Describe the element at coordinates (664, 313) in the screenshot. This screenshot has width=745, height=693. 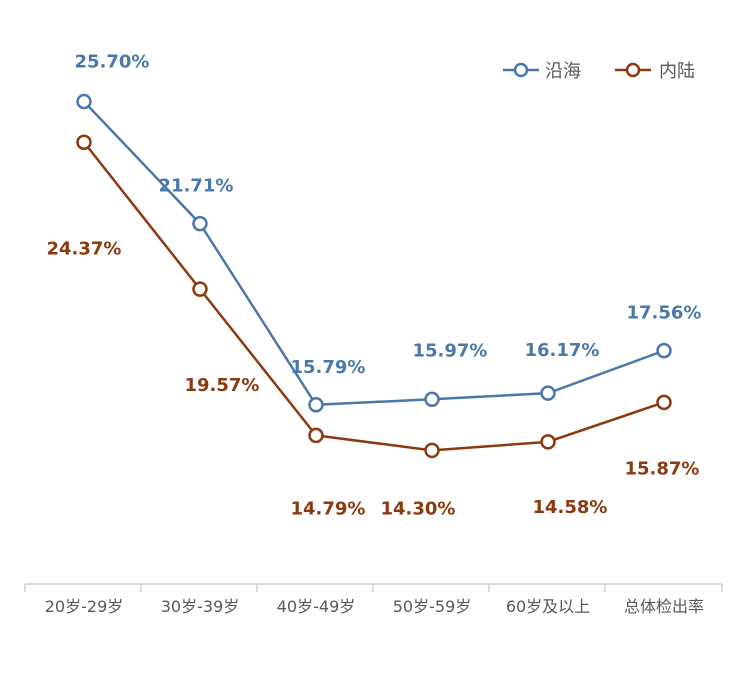
I see `data-label: 17.56%` at that location.